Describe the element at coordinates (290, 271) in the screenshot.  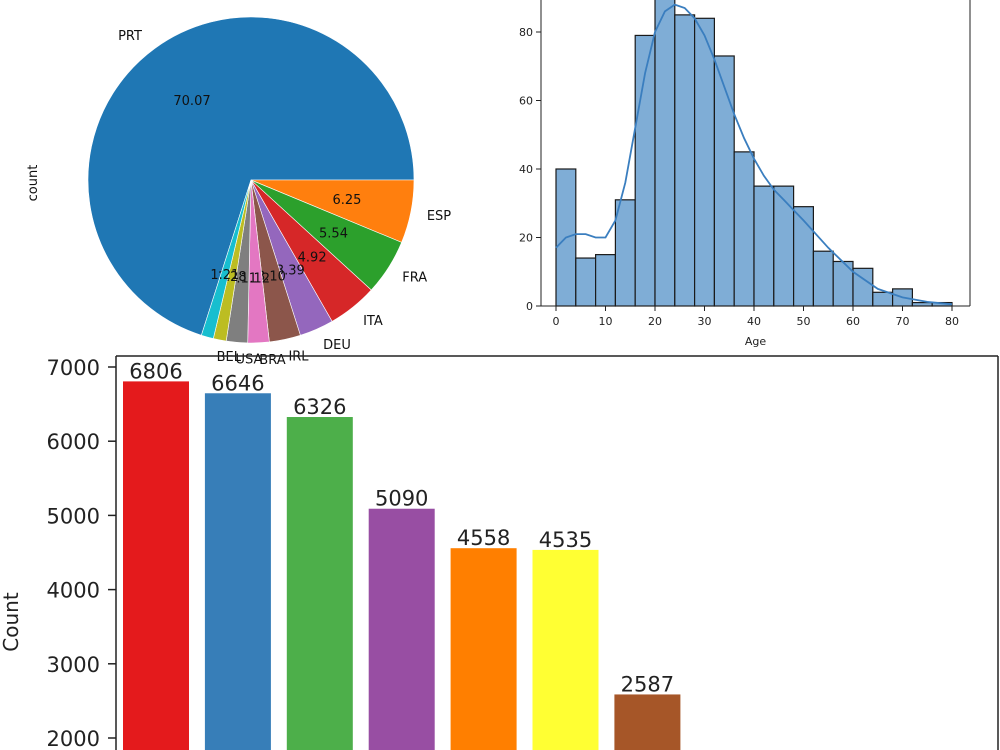
I see `pie-pct-label: 3.39` at that location.